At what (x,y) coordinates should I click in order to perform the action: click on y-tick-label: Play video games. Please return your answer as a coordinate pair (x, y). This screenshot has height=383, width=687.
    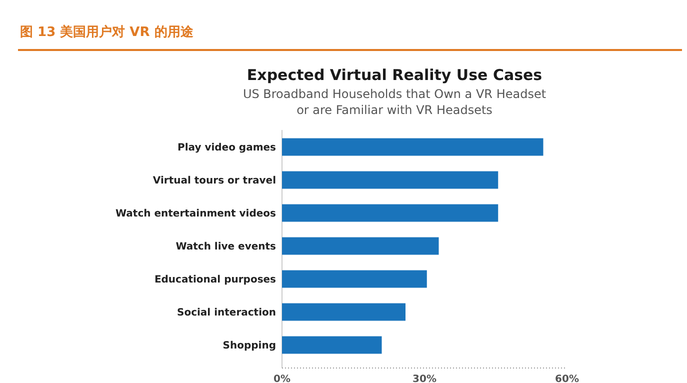
    Looking at the image, I should click on (227, 148).